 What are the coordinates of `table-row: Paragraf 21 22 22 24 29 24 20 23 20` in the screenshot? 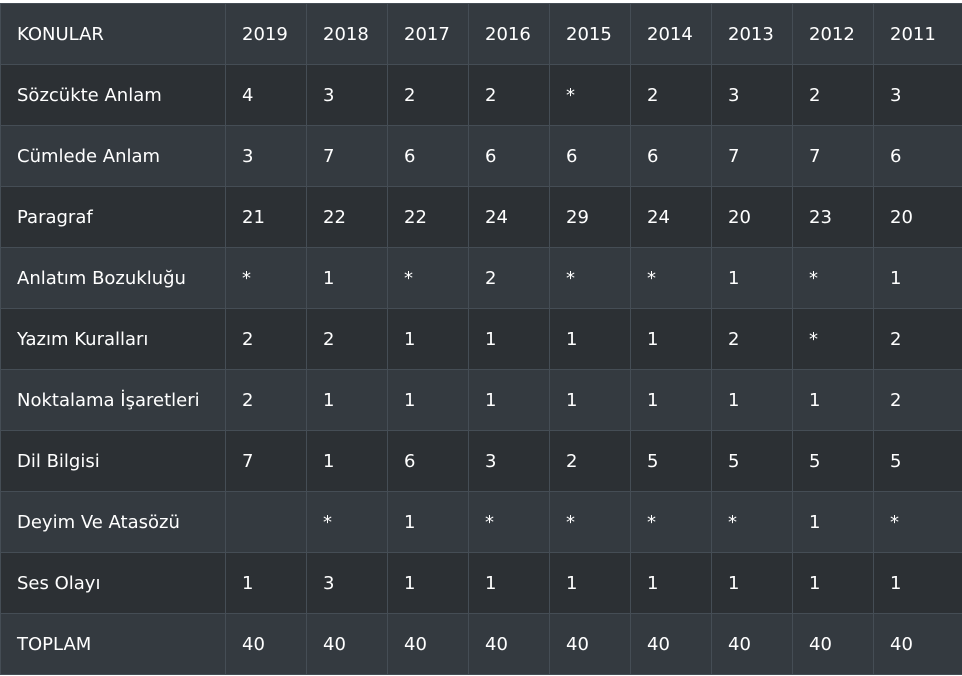 It's located at (481, 217).